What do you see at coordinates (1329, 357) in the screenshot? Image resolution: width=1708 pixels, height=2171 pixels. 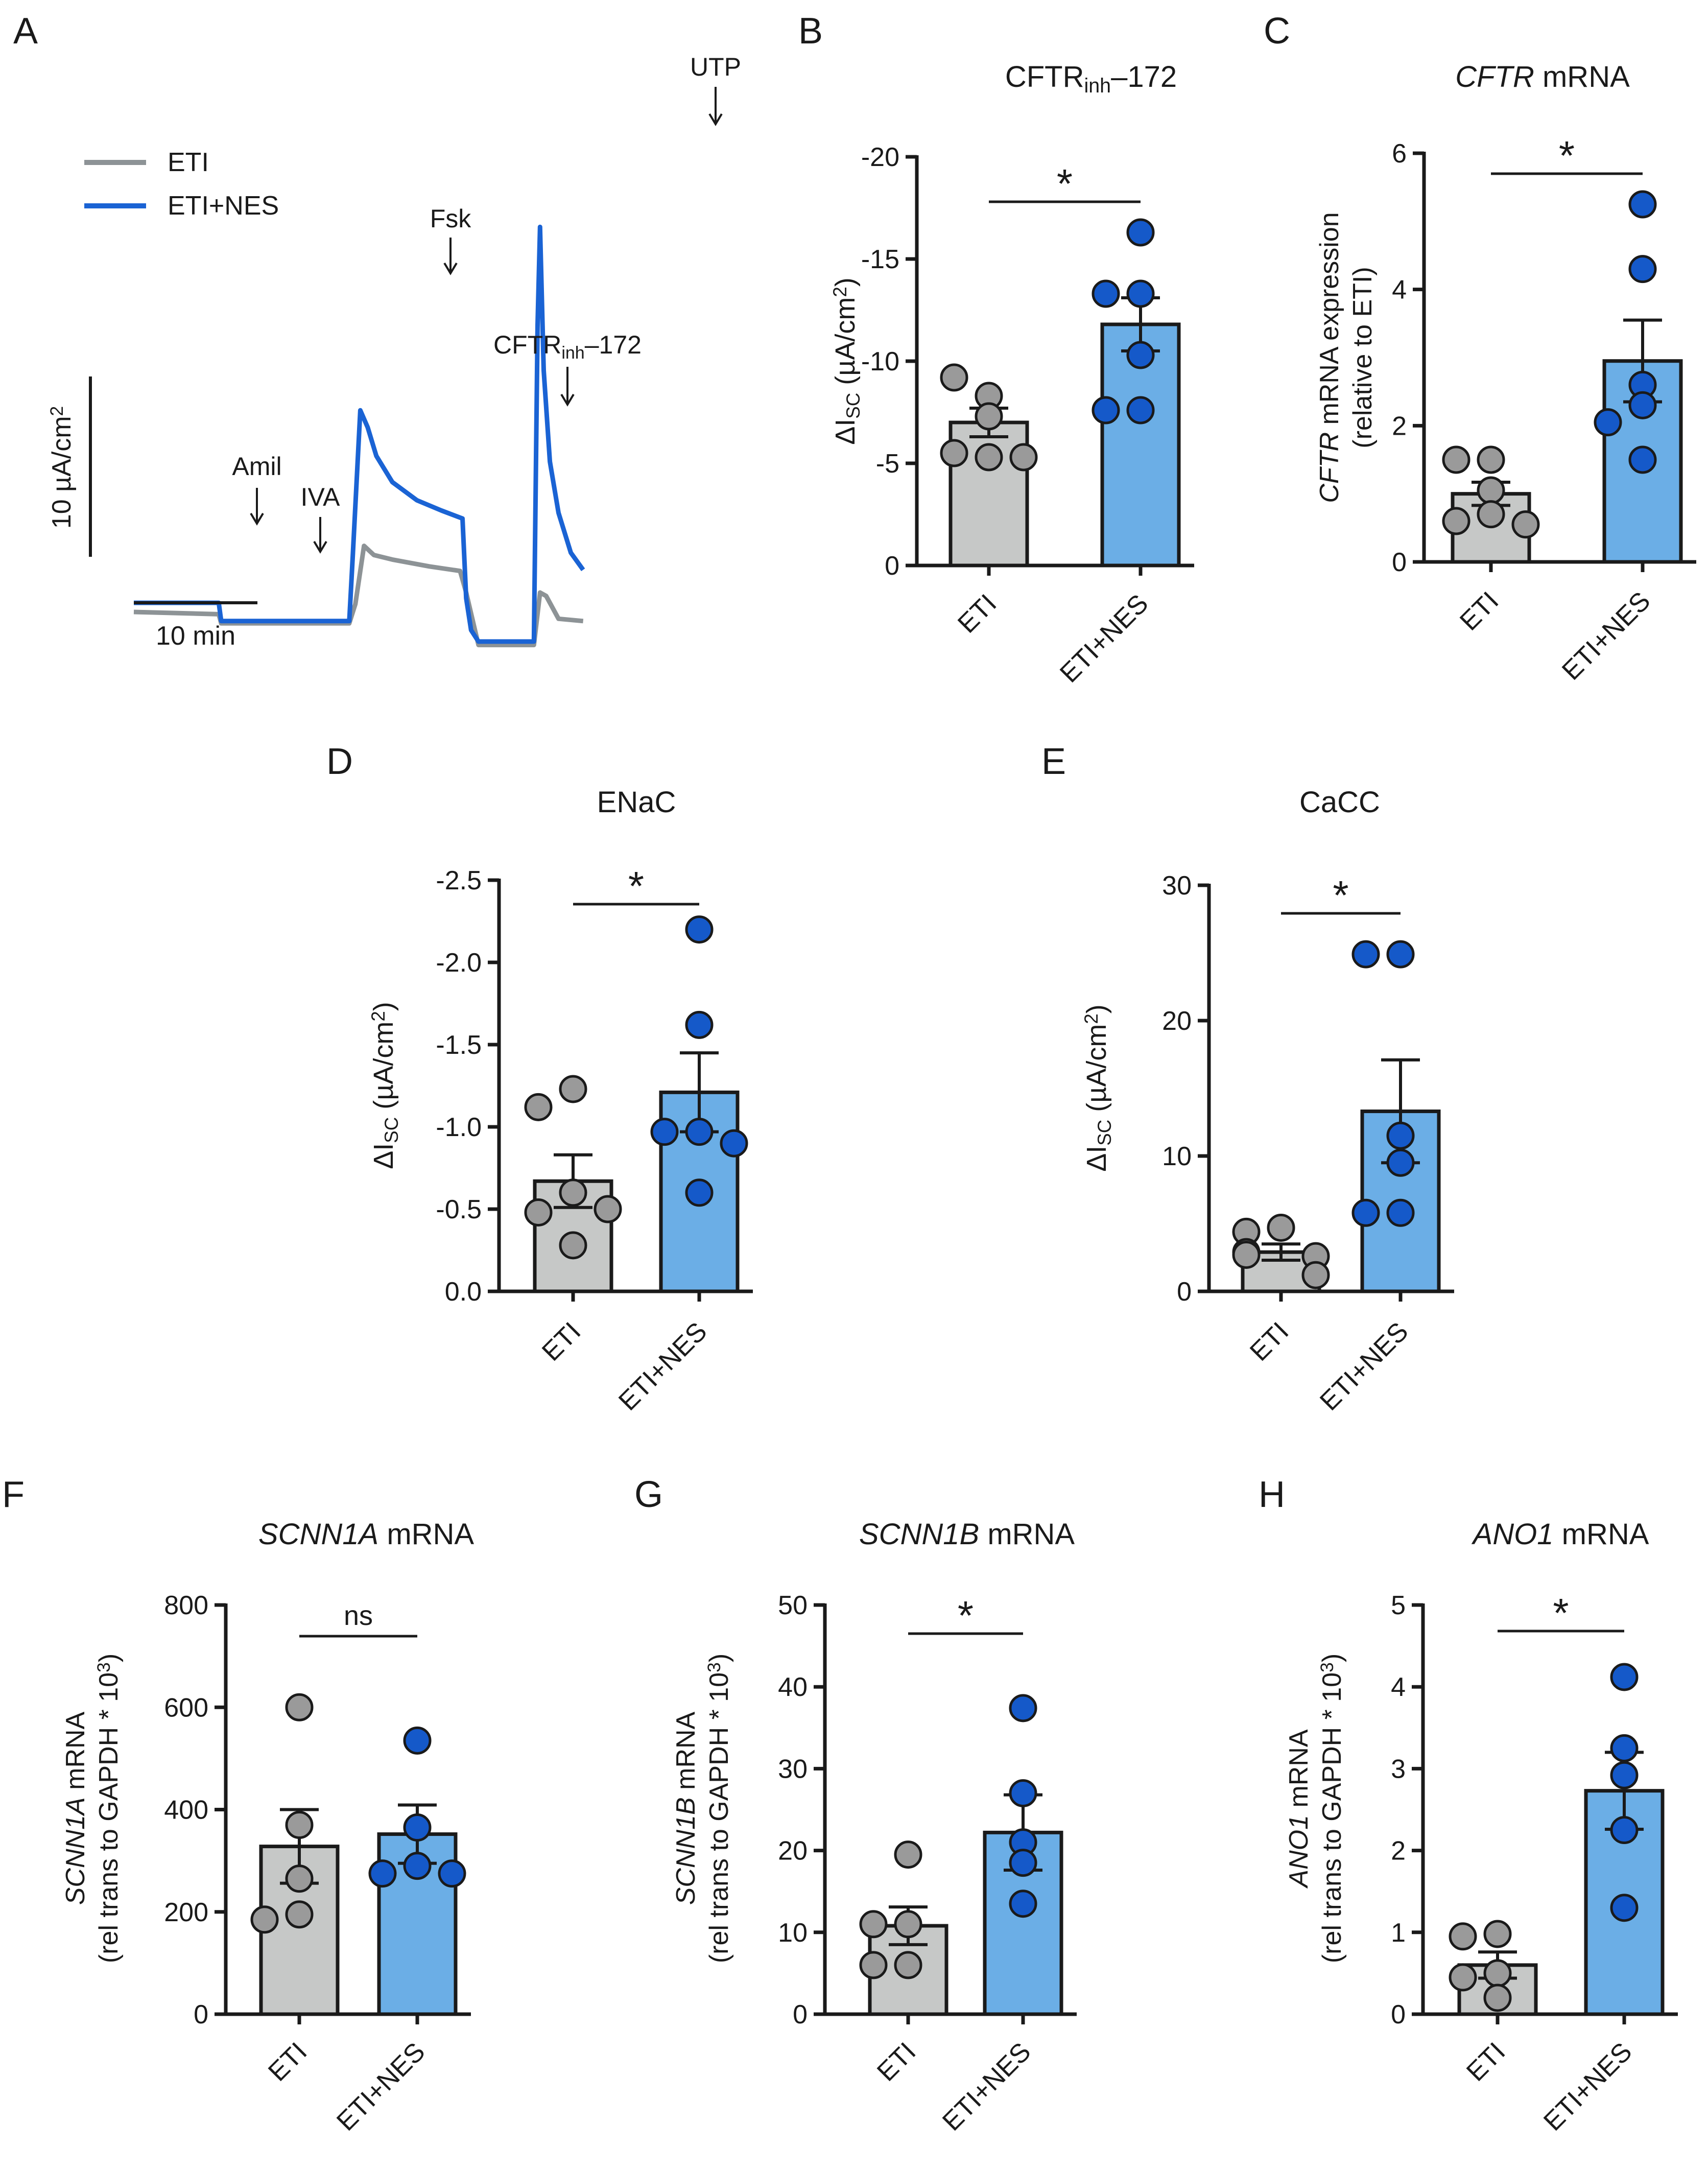 I see `y-axis-label-line-1: CFTR mRNA expression` at bounding box center [1329, 357].